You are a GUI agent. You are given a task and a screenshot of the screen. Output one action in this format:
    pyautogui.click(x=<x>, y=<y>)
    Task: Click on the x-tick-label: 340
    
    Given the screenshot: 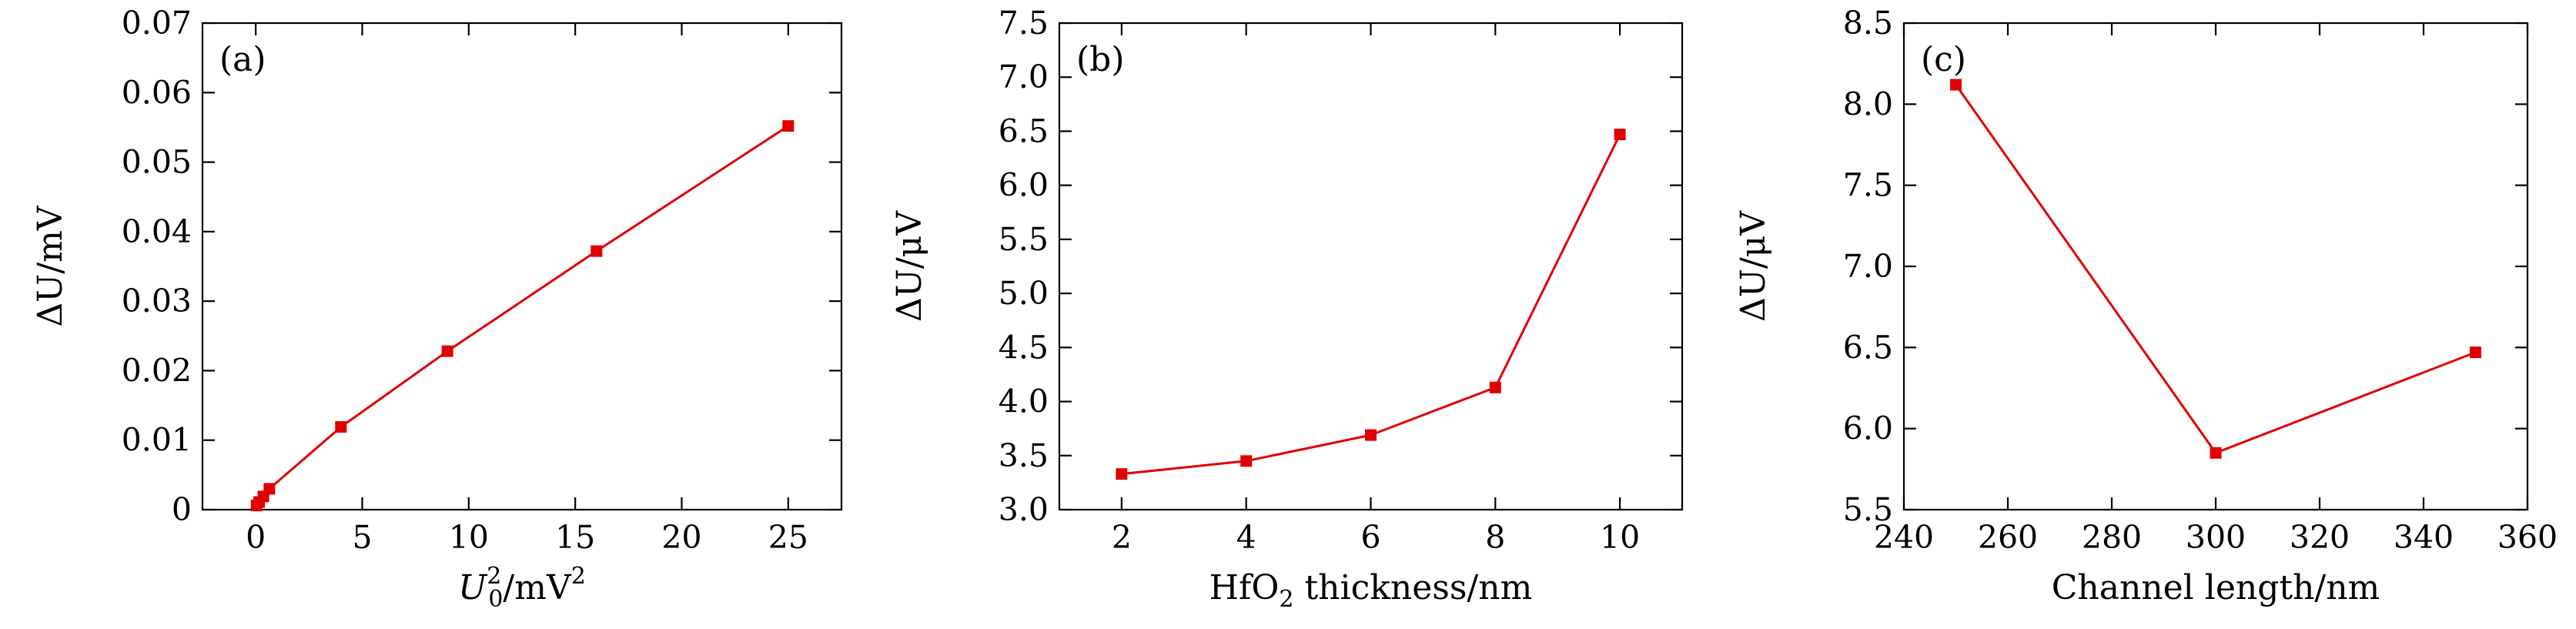 What is the action you would take?
    pyautogui.click(x=2424, y=537)
    